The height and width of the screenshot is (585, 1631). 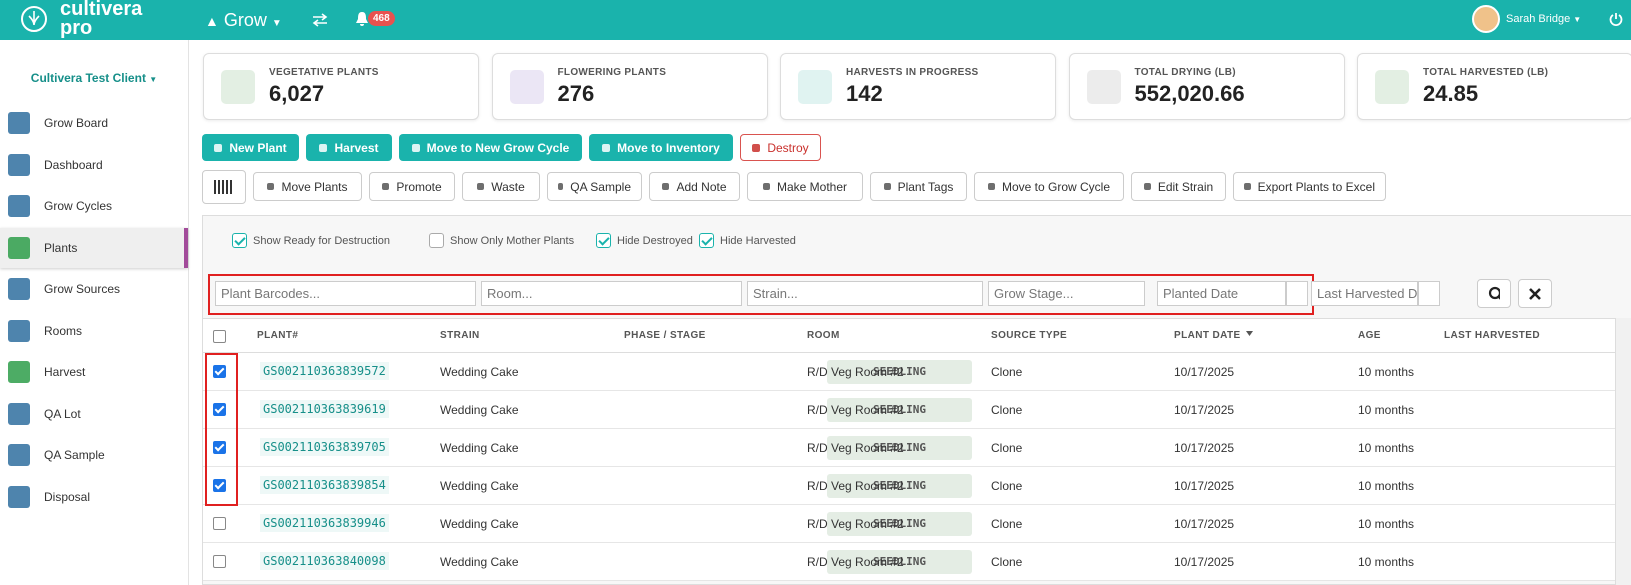 What do you see at coordinates (1029, 335) in the screenshot?
I see `column-header: SOURCE TYPE` at bounding box center [1029, 335].